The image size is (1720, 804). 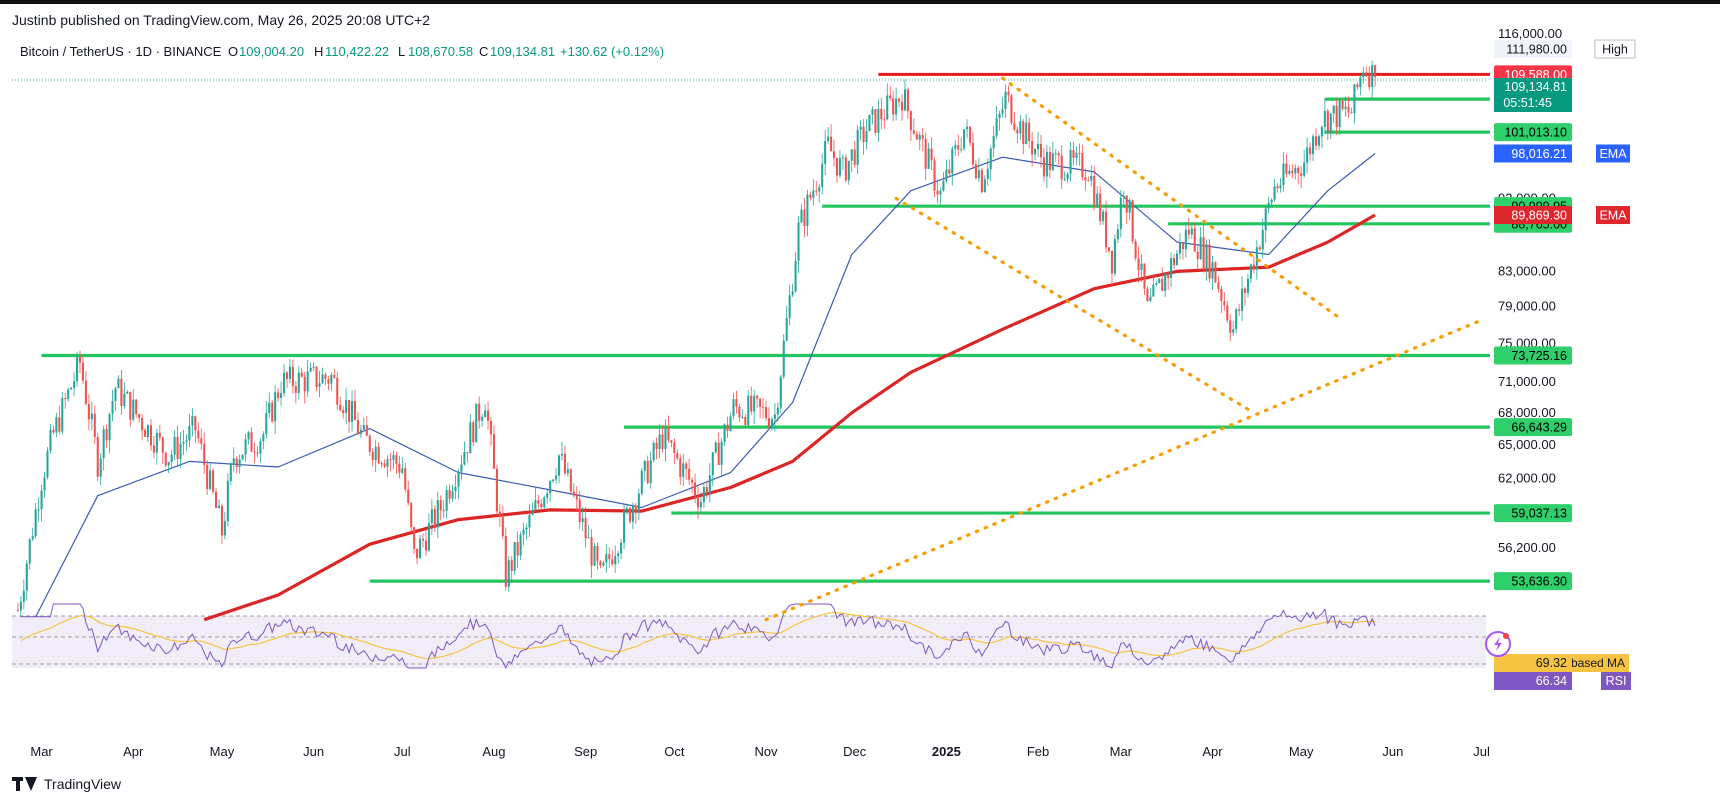 I want to click on alert-icon, so click(x=1498, y=644).